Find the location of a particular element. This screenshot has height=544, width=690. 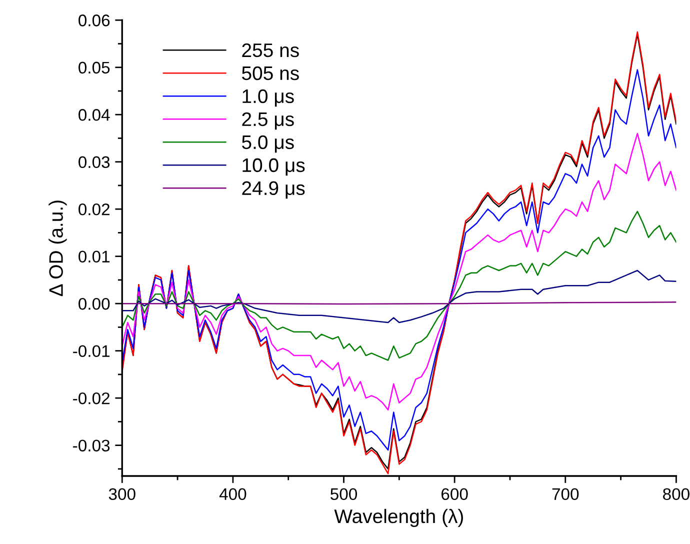

x-tick-label: 600 is located at coordinates (455, 494).